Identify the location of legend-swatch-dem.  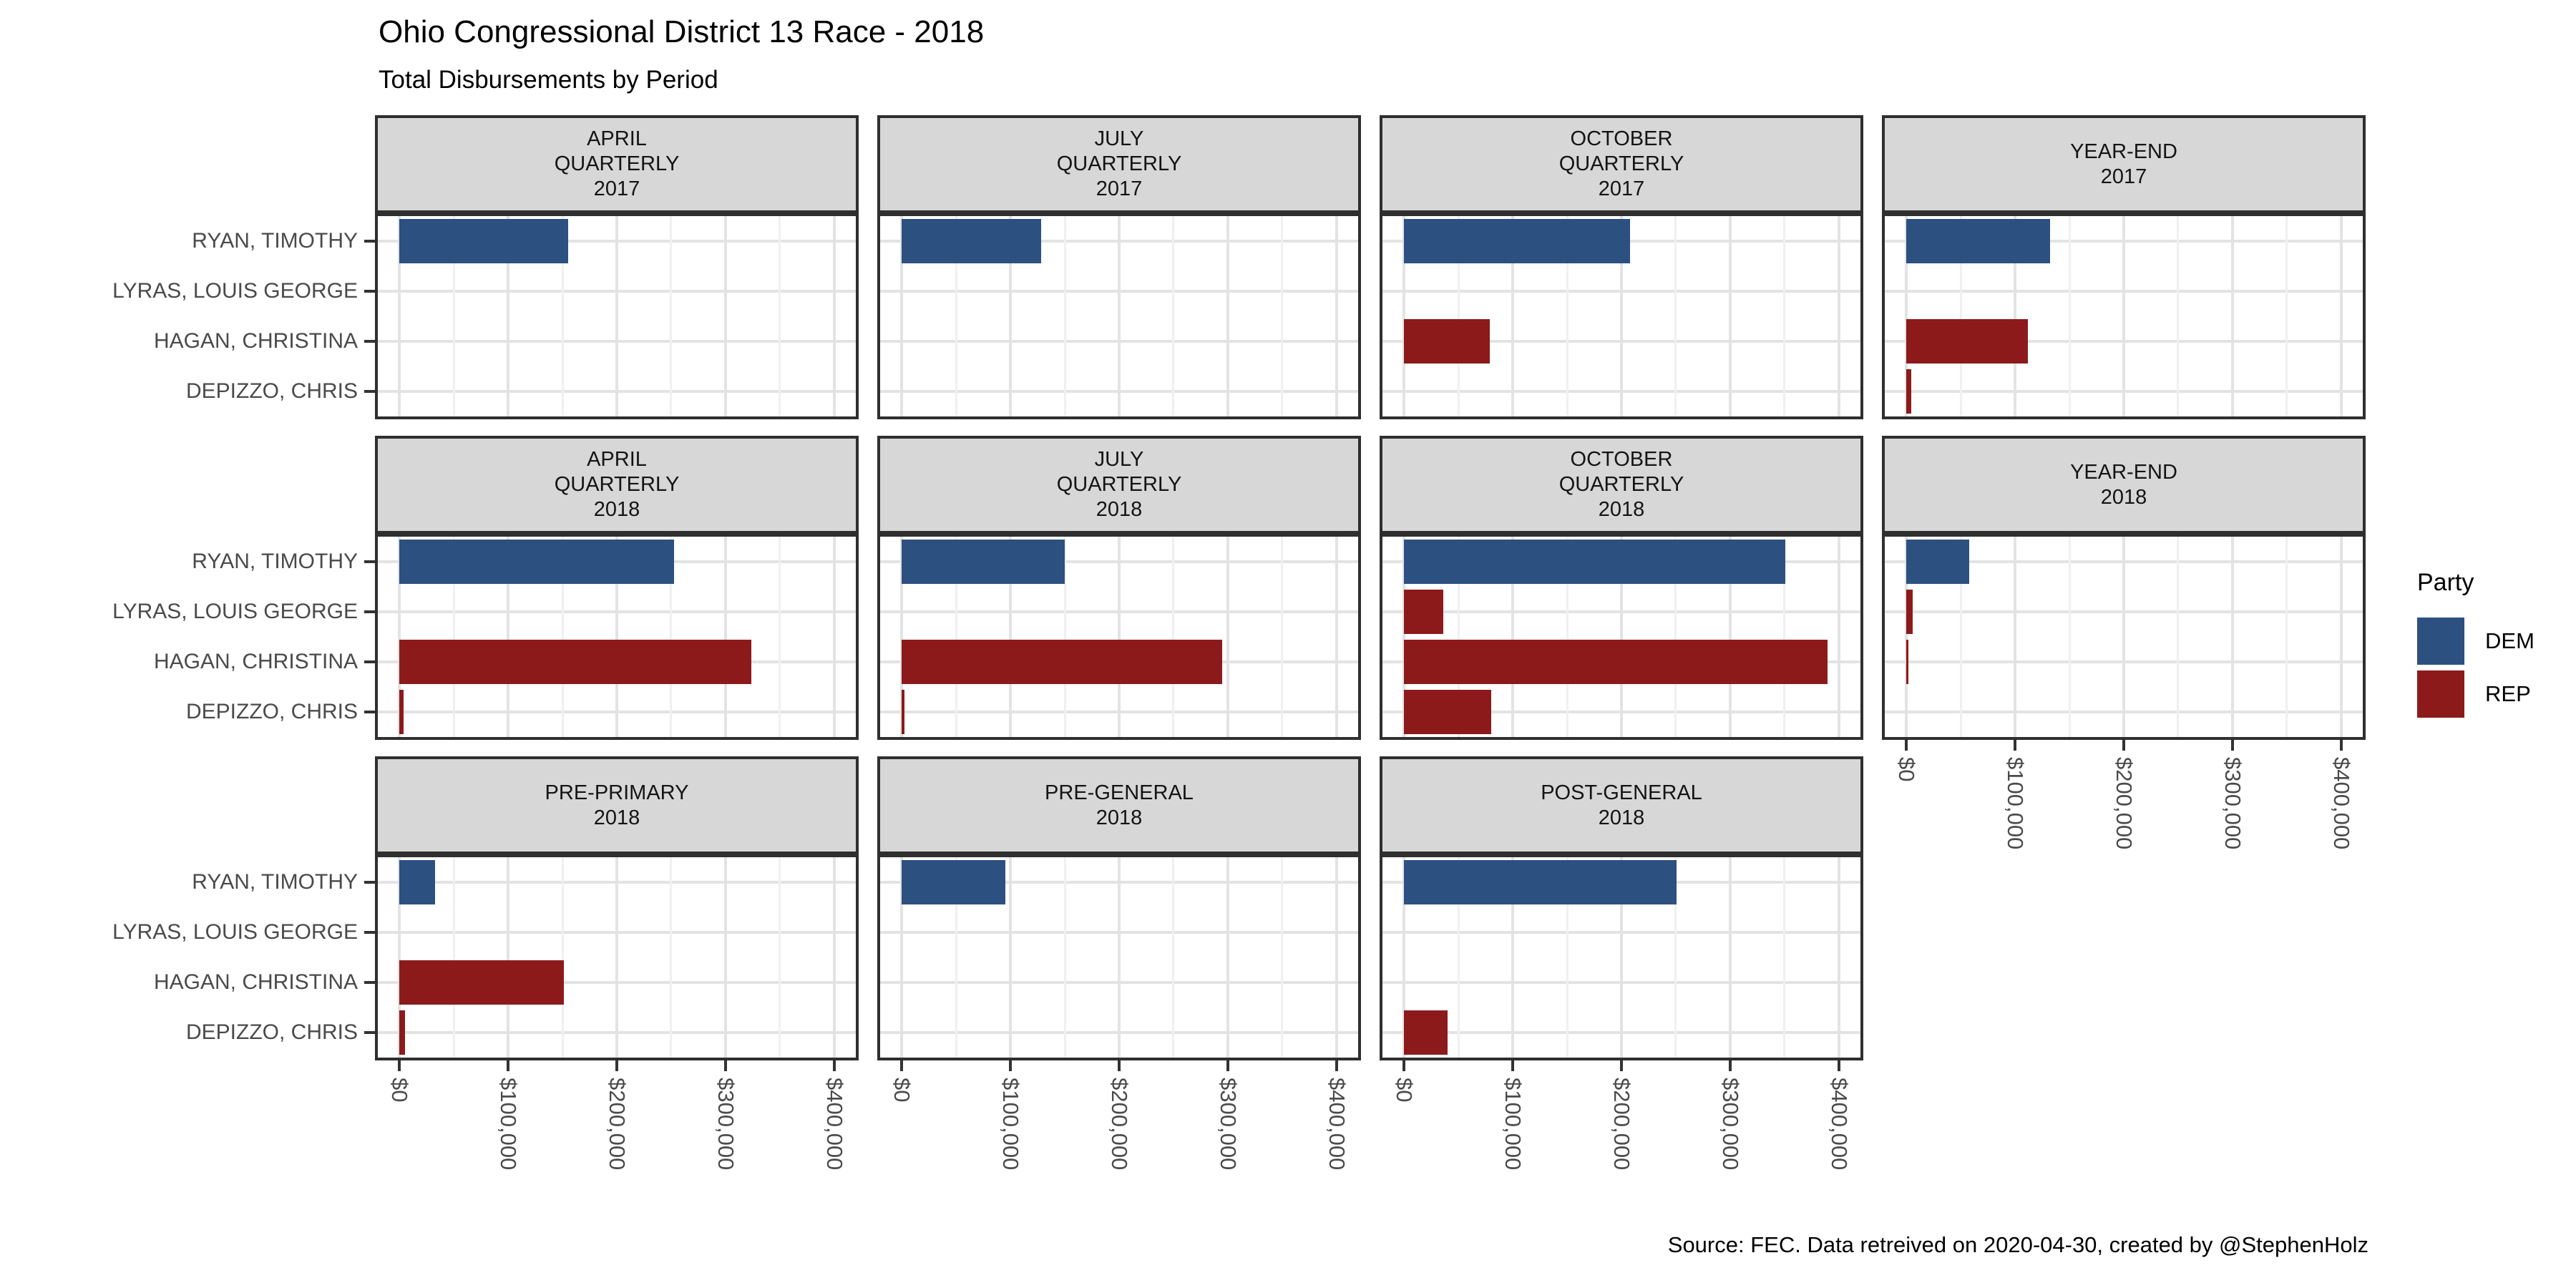
(2440, 641).